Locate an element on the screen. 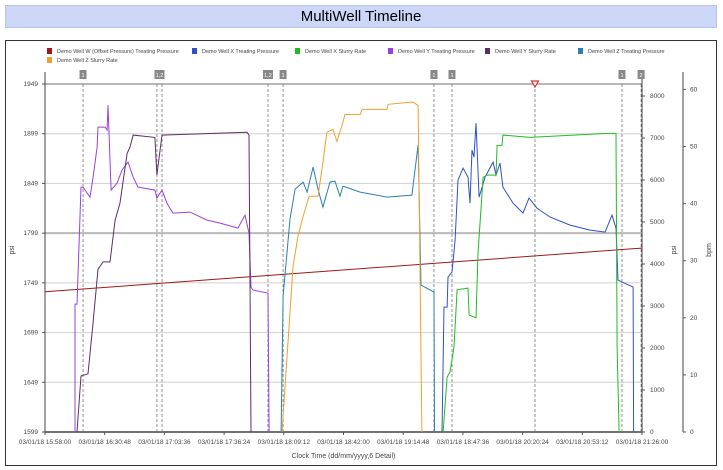  right-psi-tick-label: 6000 is located at coordinates (657, 180).